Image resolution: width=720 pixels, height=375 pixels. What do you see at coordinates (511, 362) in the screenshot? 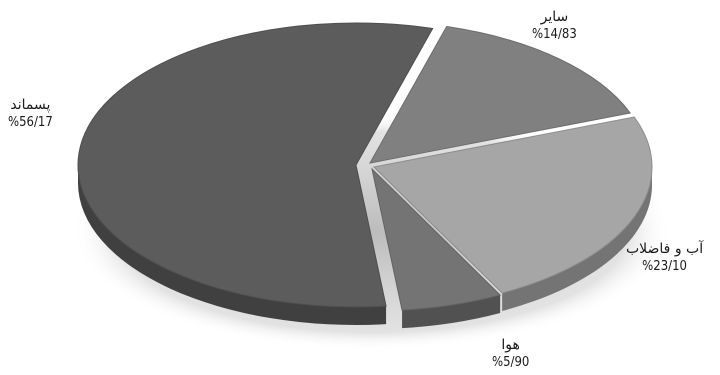
I see `slice-value-air: %5/90` at bounding box center [511, 362].